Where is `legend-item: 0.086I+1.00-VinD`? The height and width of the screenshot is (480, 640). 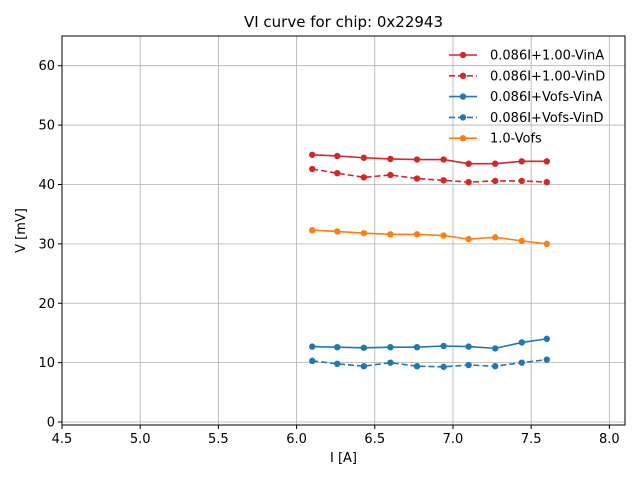
legend-item: 0.086I+1.00-VinD is located at coordinates (527, 76).